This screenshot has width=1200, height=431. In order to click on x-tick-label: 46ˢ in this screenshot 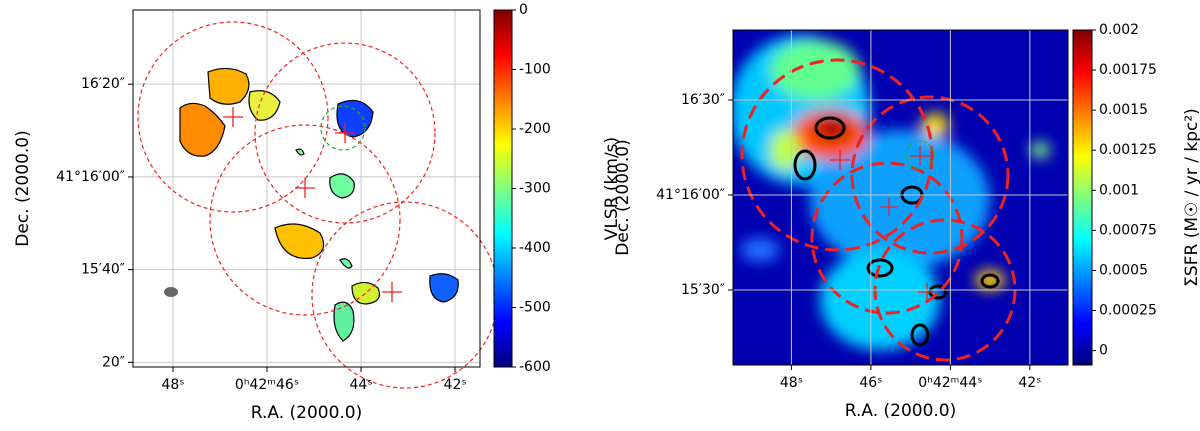, I will do `click(870, 383)`.